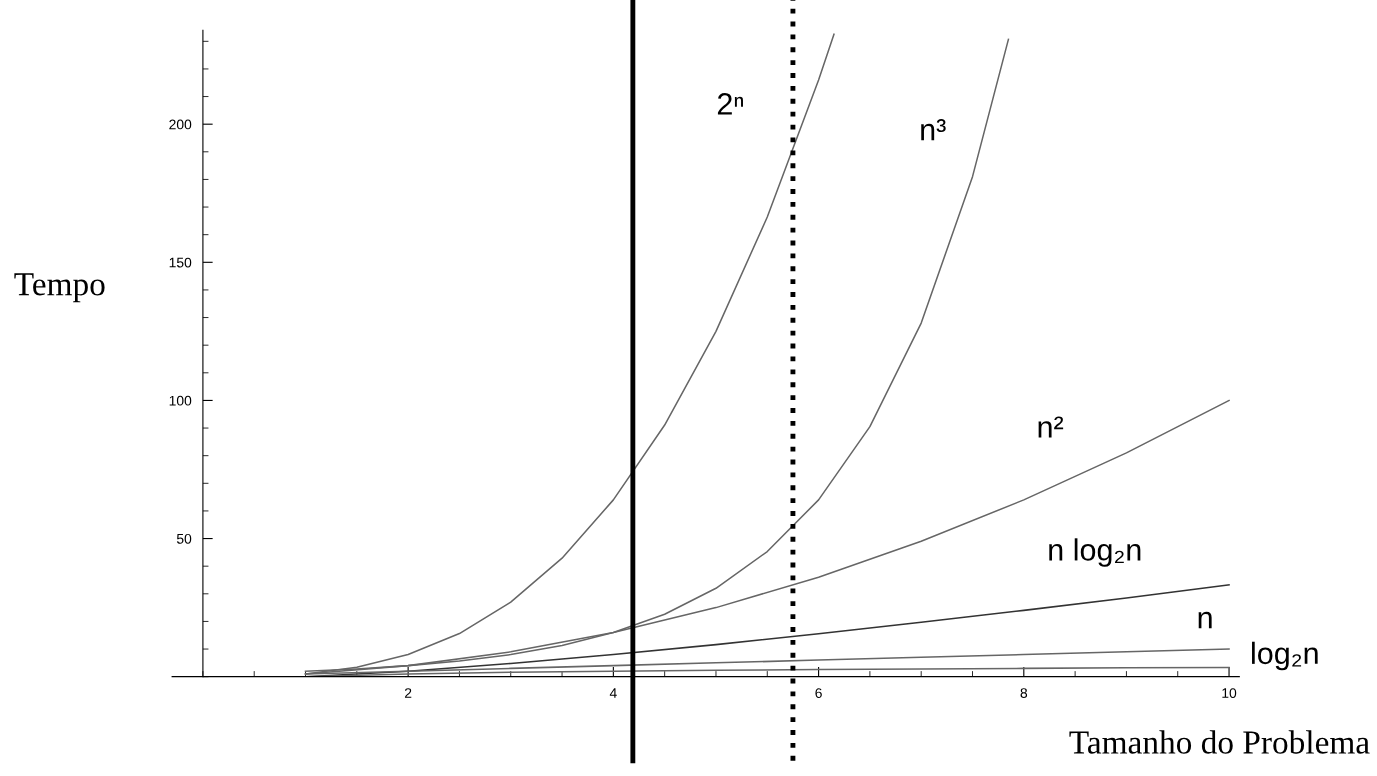 Image resolution: width=1377 pixels, height=776 pixels. Describe the element at coordinates (180, 124) in the screenshot. I see `y-tick-label: 200` at that location.